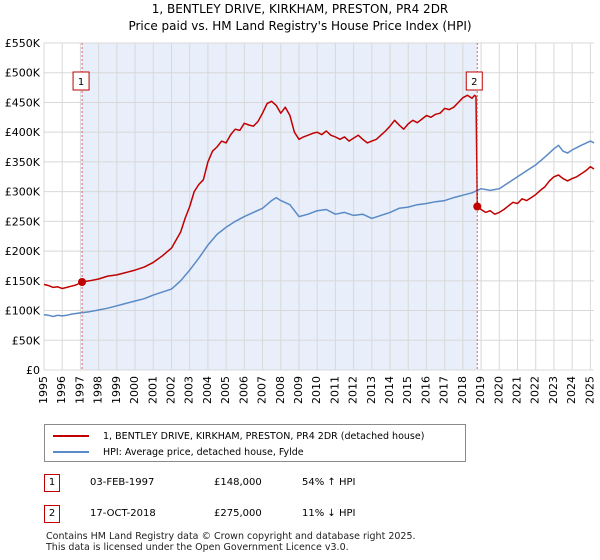  Describe the element at coordinates (225, 390) in the screenshot. I see `x-tick-label: 2005` at that location.